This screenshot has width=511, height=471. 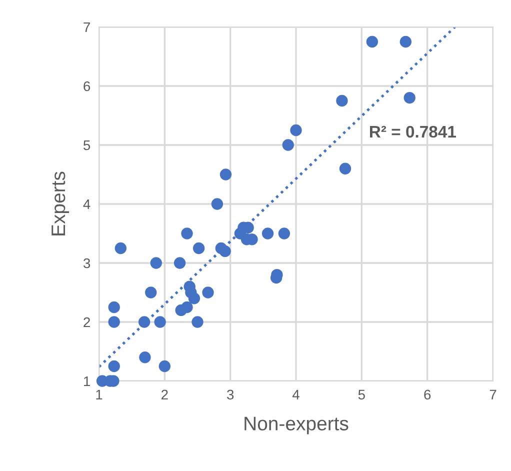 I want to click on x-tick-label: 7, so click(x=493, y=395).